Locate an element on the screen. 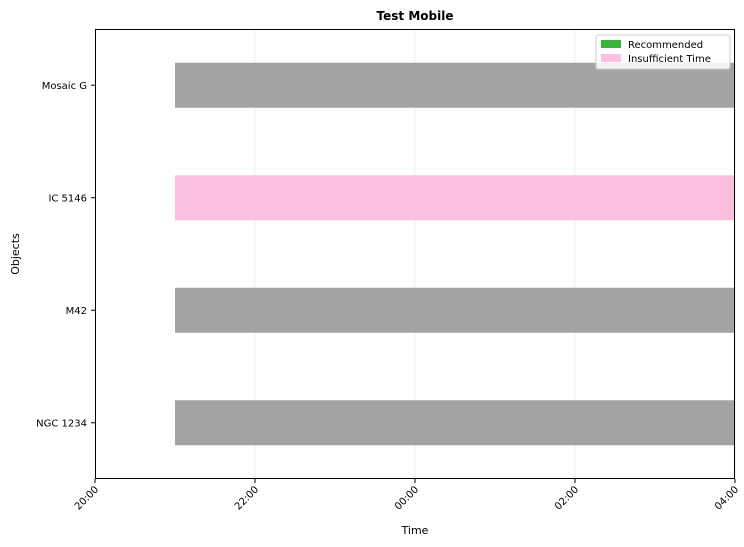 The height and width of the screenshot is (547, 744). x-tick-label: 20:00 is located at coordinates (87, 498).